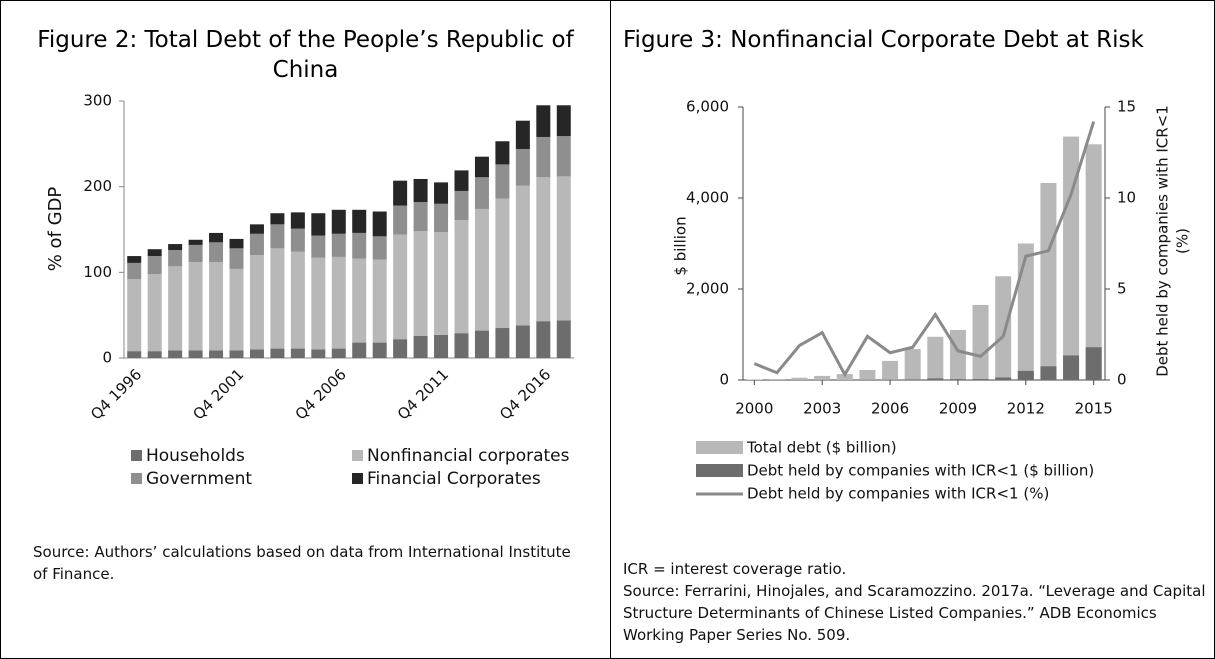  Describe the element at coordinates (735, 569) in the screenshot. I see `note: ICR = interest coverage ratio.` at that location.